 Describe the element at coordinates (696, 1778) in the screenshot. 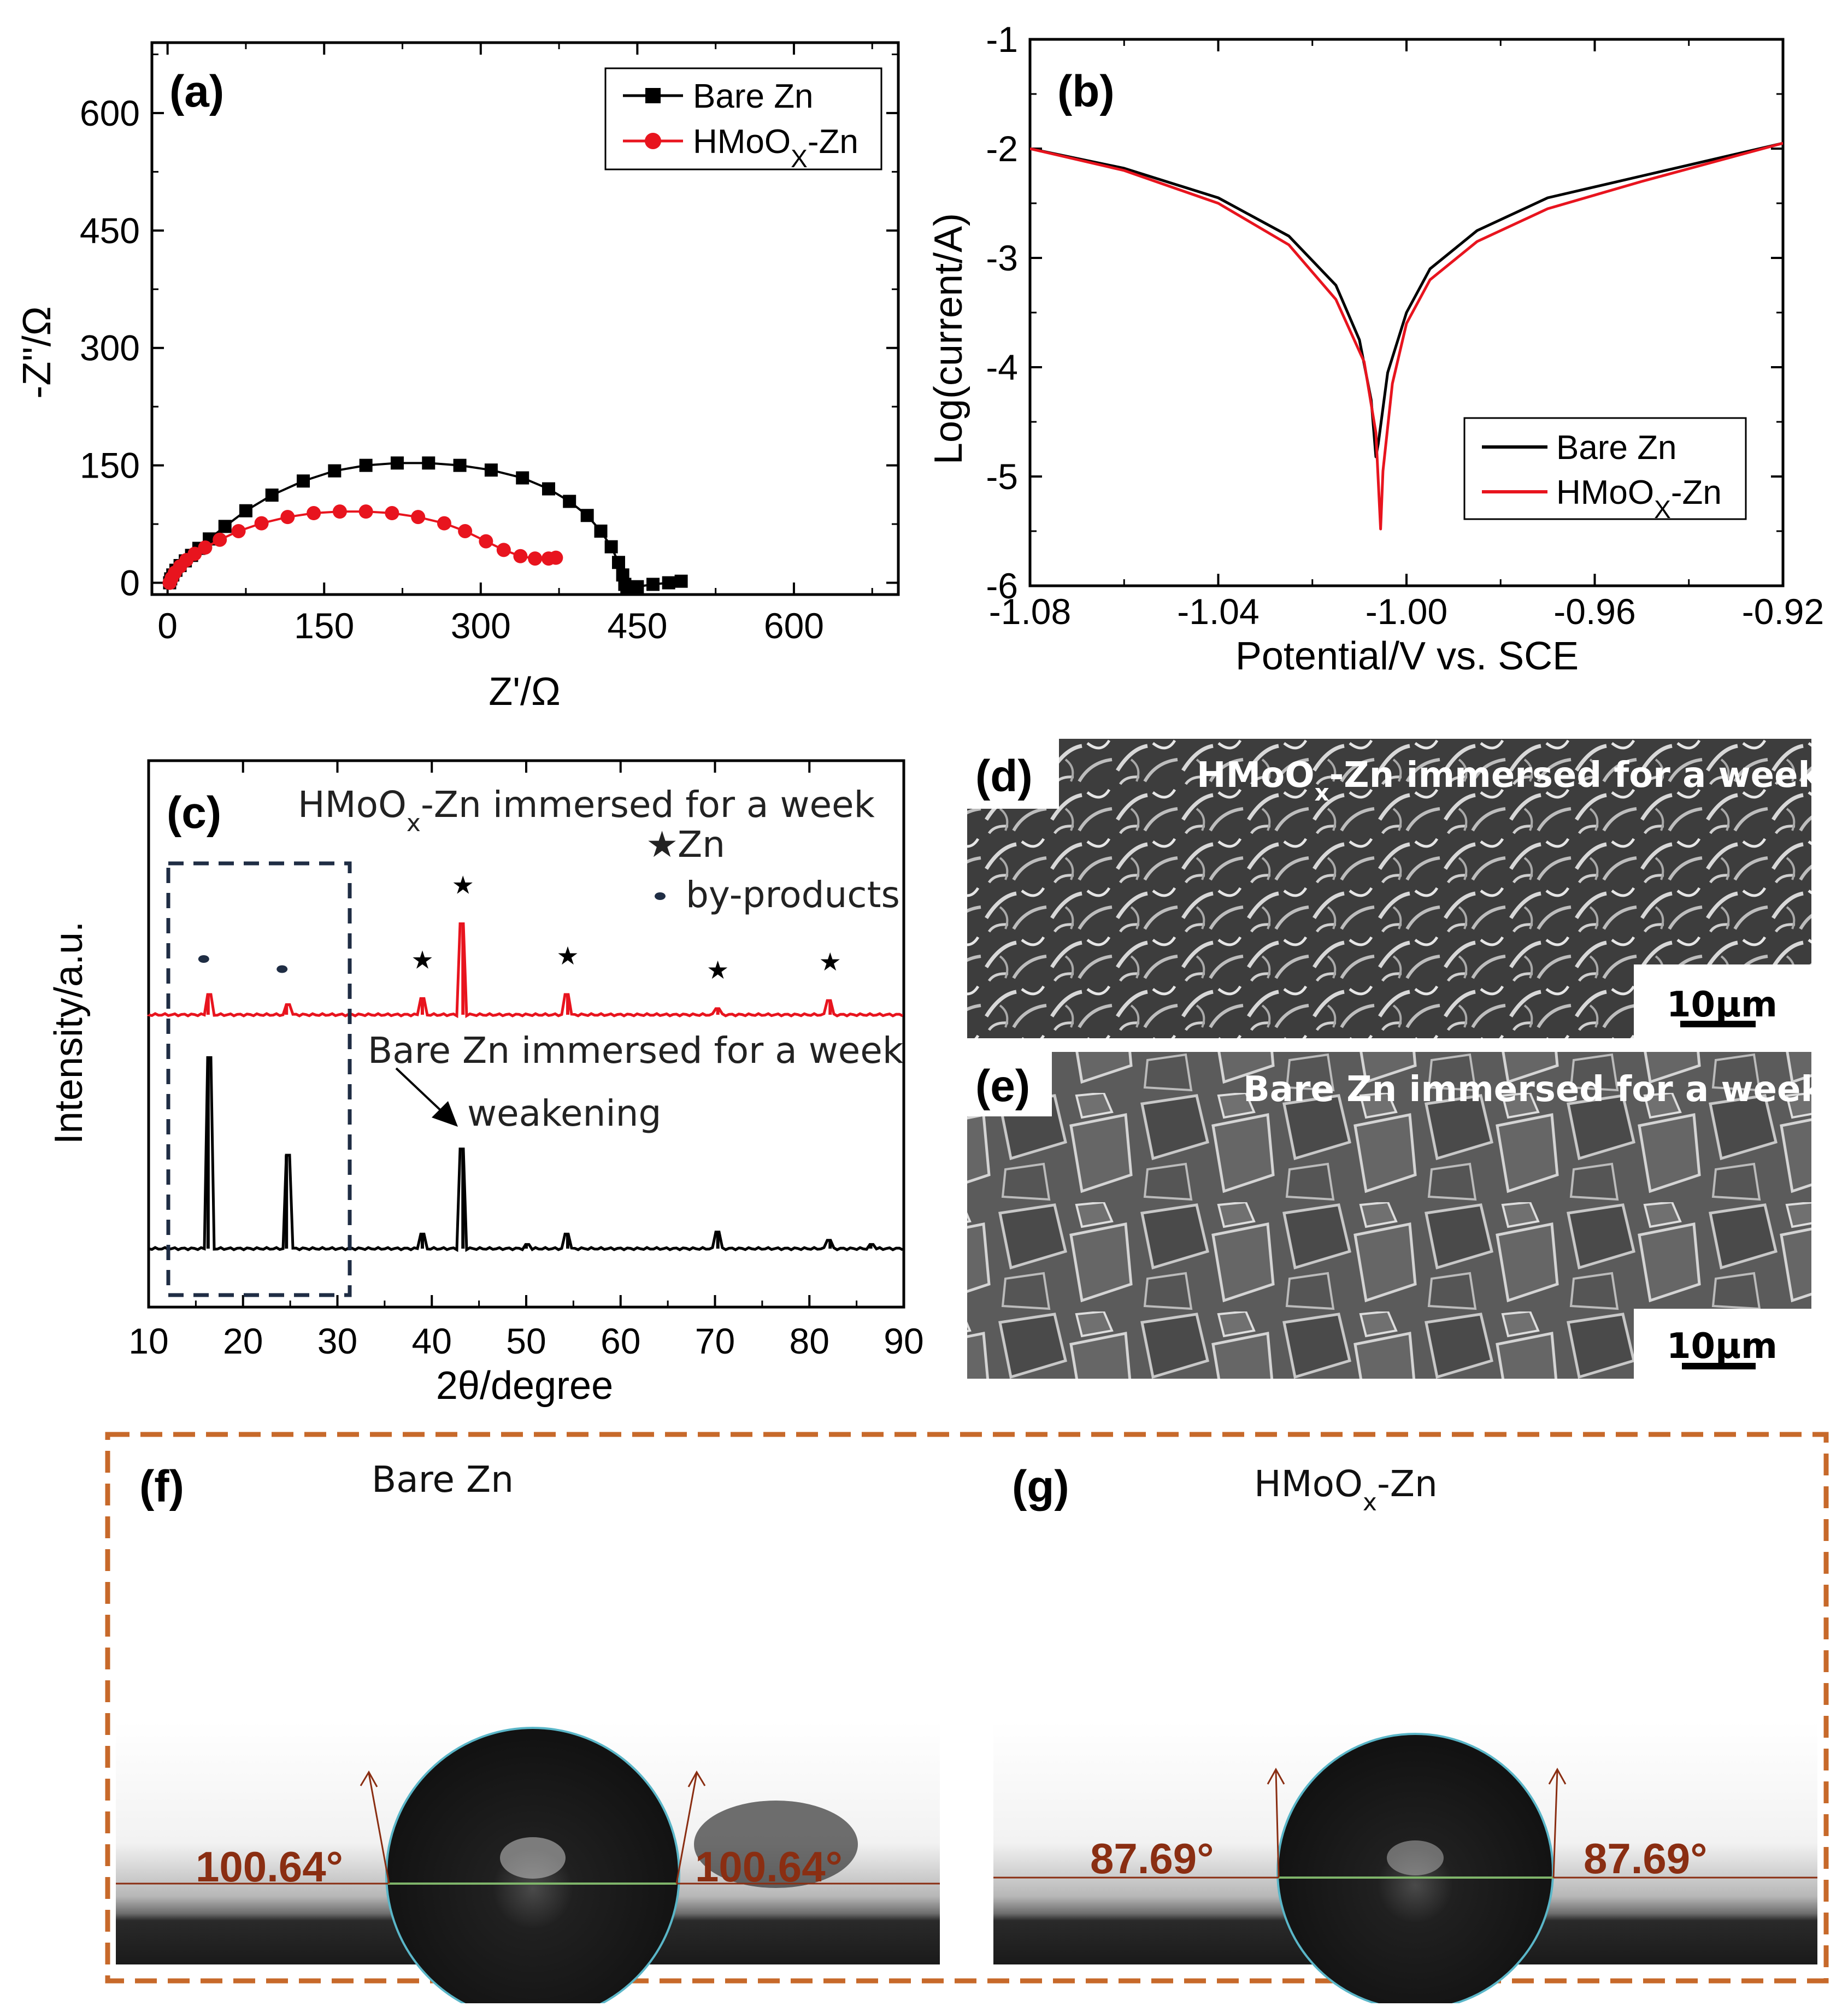

I see `panel-f-arrow-right` at that location.